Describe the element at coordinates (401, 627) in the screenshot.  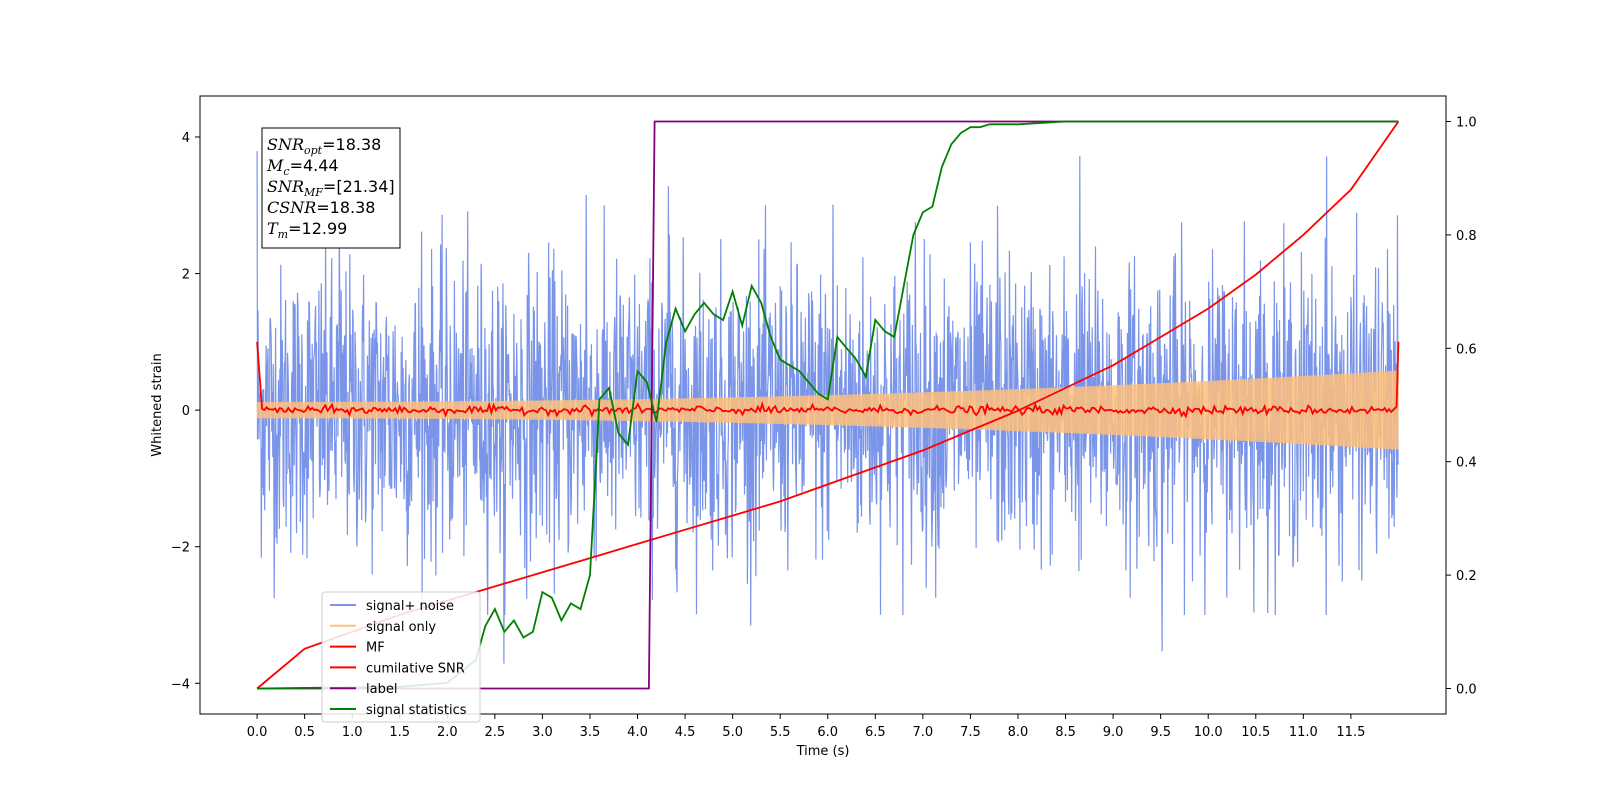
I see `legend-entry: signal only` at that location.